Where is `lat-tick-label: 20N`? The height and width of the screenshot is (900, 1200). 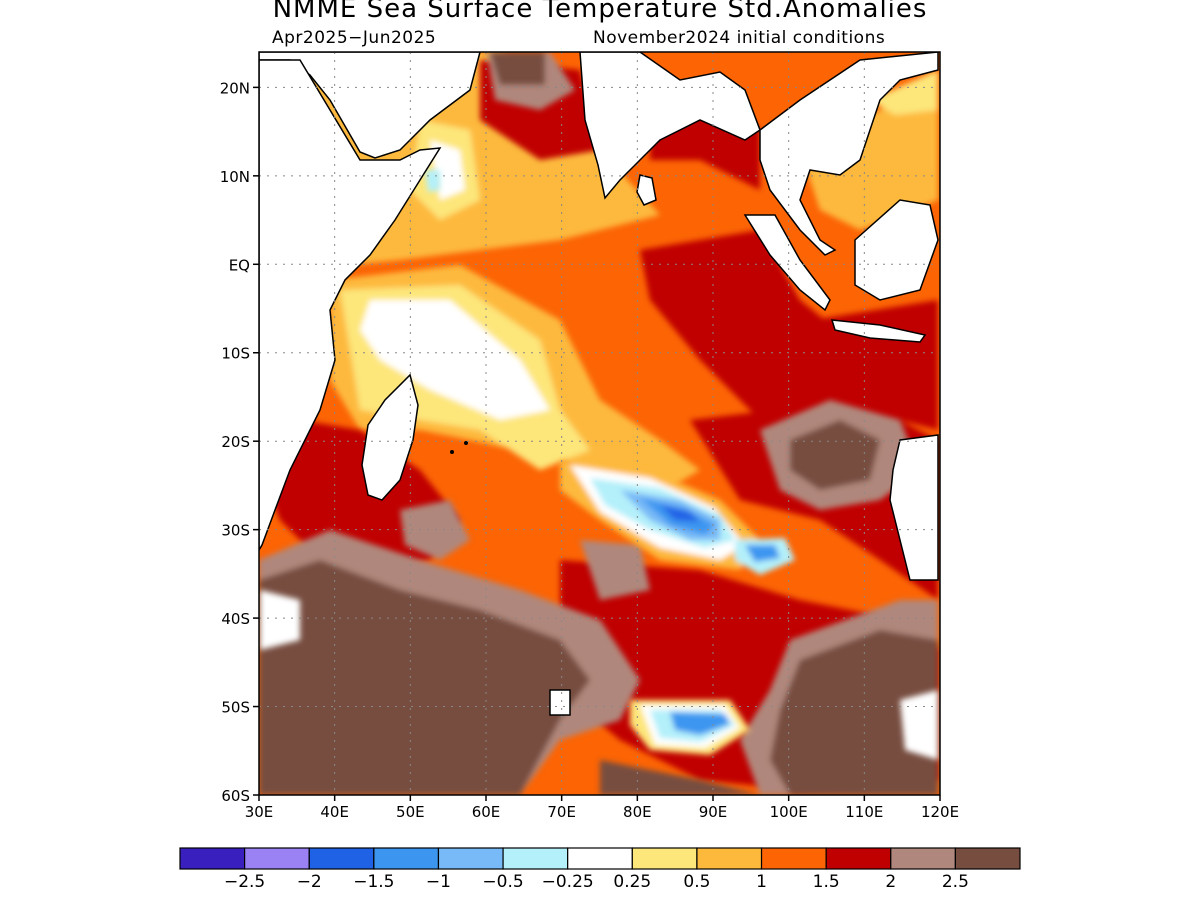 lat-tick-label: 20N is located at coordinates (235, 88).